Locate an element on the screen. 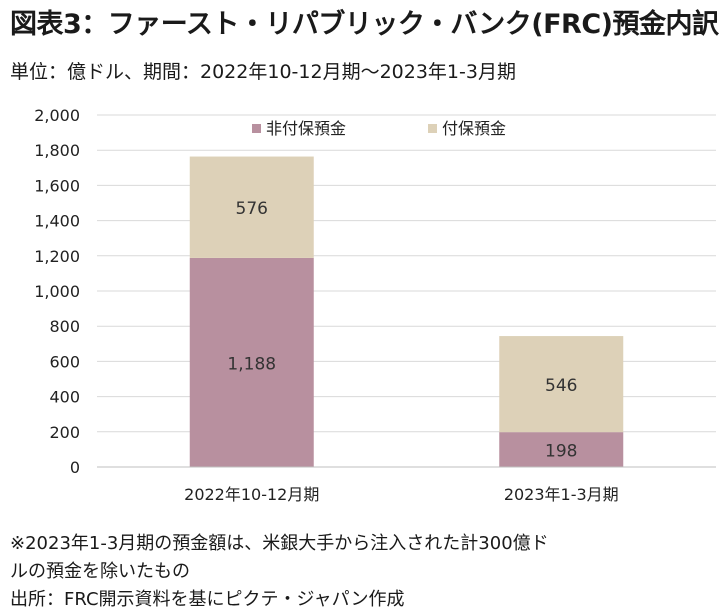 The image size is (727, 616). note-line: ※2023年1-3月期の預金額は、米銀大手から注入された計300億ド is located at coordinates (279, 543).